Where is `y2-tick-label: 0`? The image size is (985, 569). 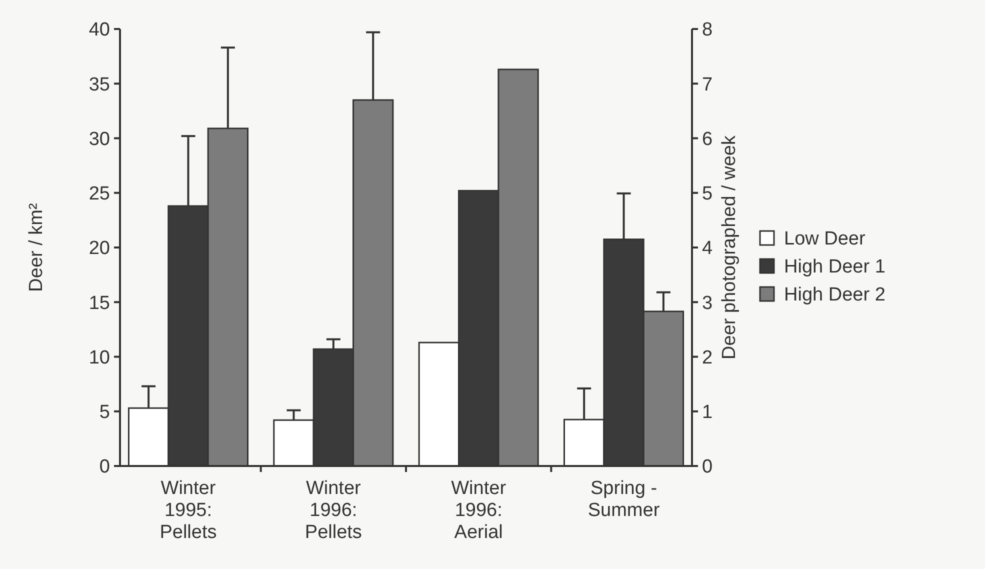
y2-tick-label: 0 is located at coordinates (707, 467).